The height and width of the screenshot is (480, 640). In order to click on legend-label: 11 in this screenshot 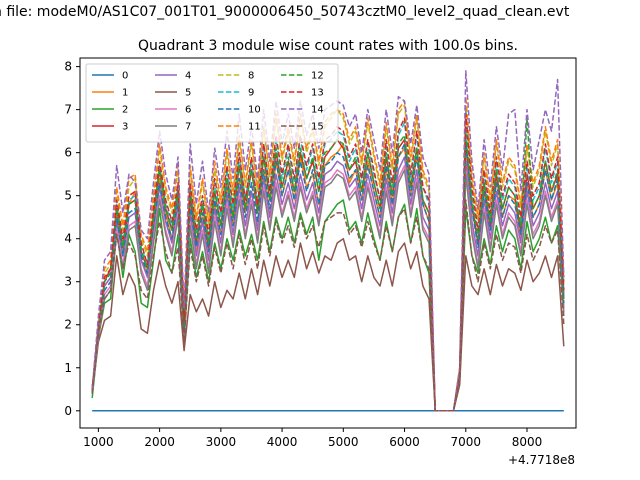, I will do `click(254, 127)`.